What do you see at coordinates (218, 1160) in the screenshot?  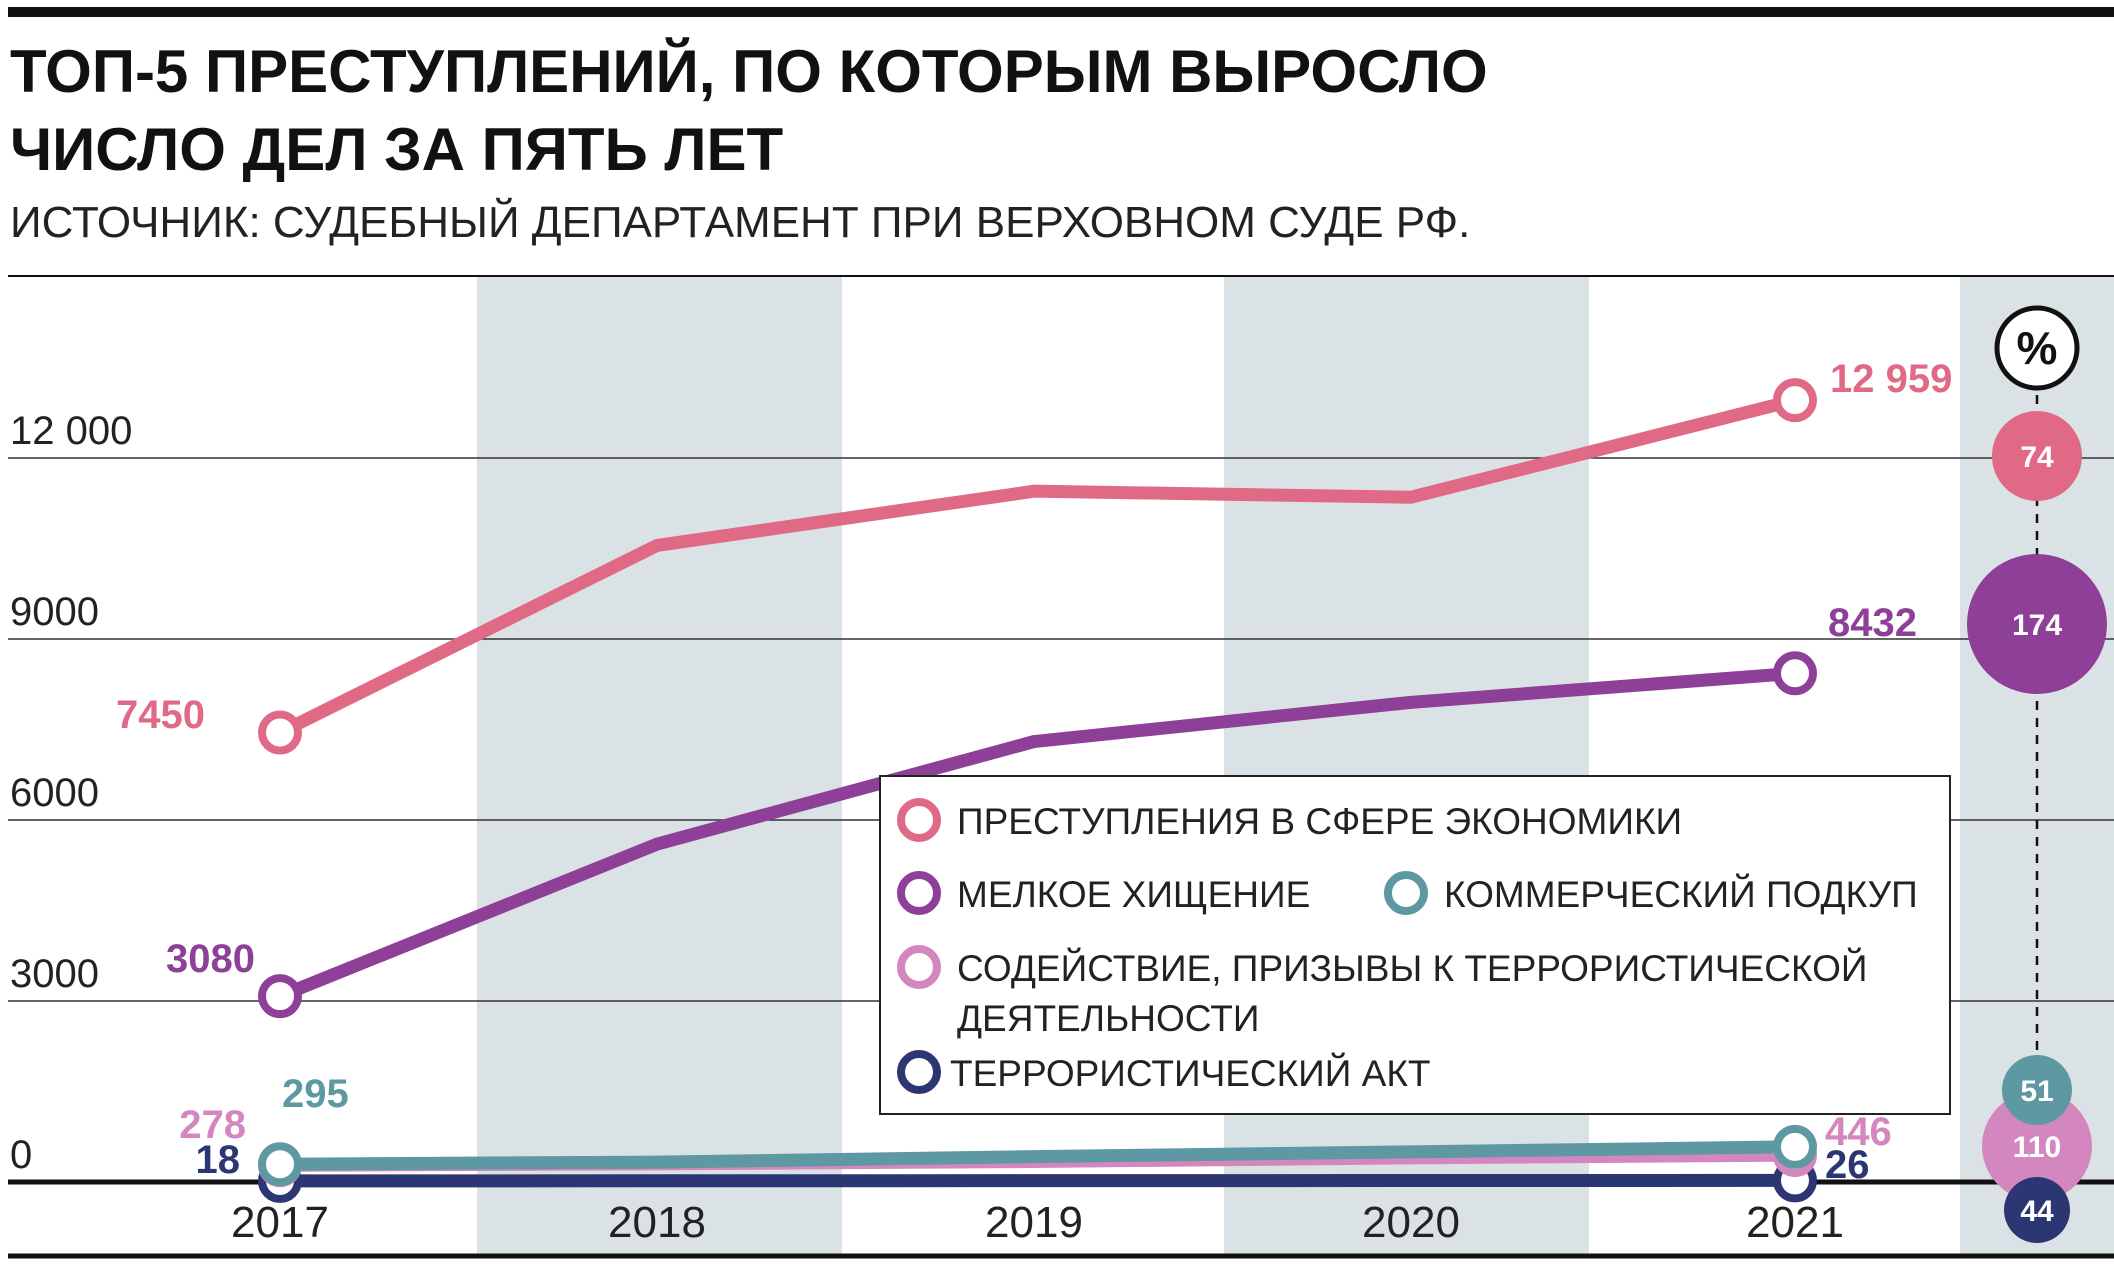 I see `data-label-start: 18` at bounding box center [218, 1160].